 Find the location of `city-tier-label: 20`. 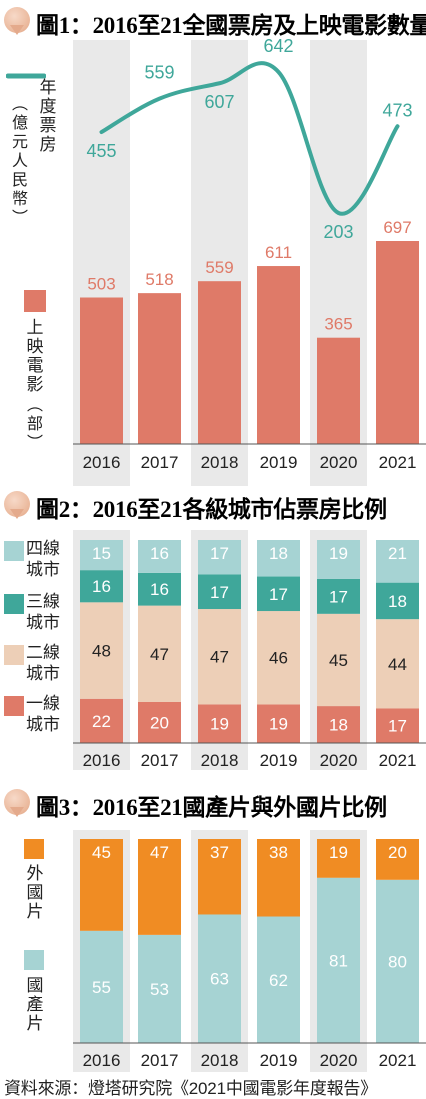

city-tier-label: 20 is located at coordinates (159, 722).